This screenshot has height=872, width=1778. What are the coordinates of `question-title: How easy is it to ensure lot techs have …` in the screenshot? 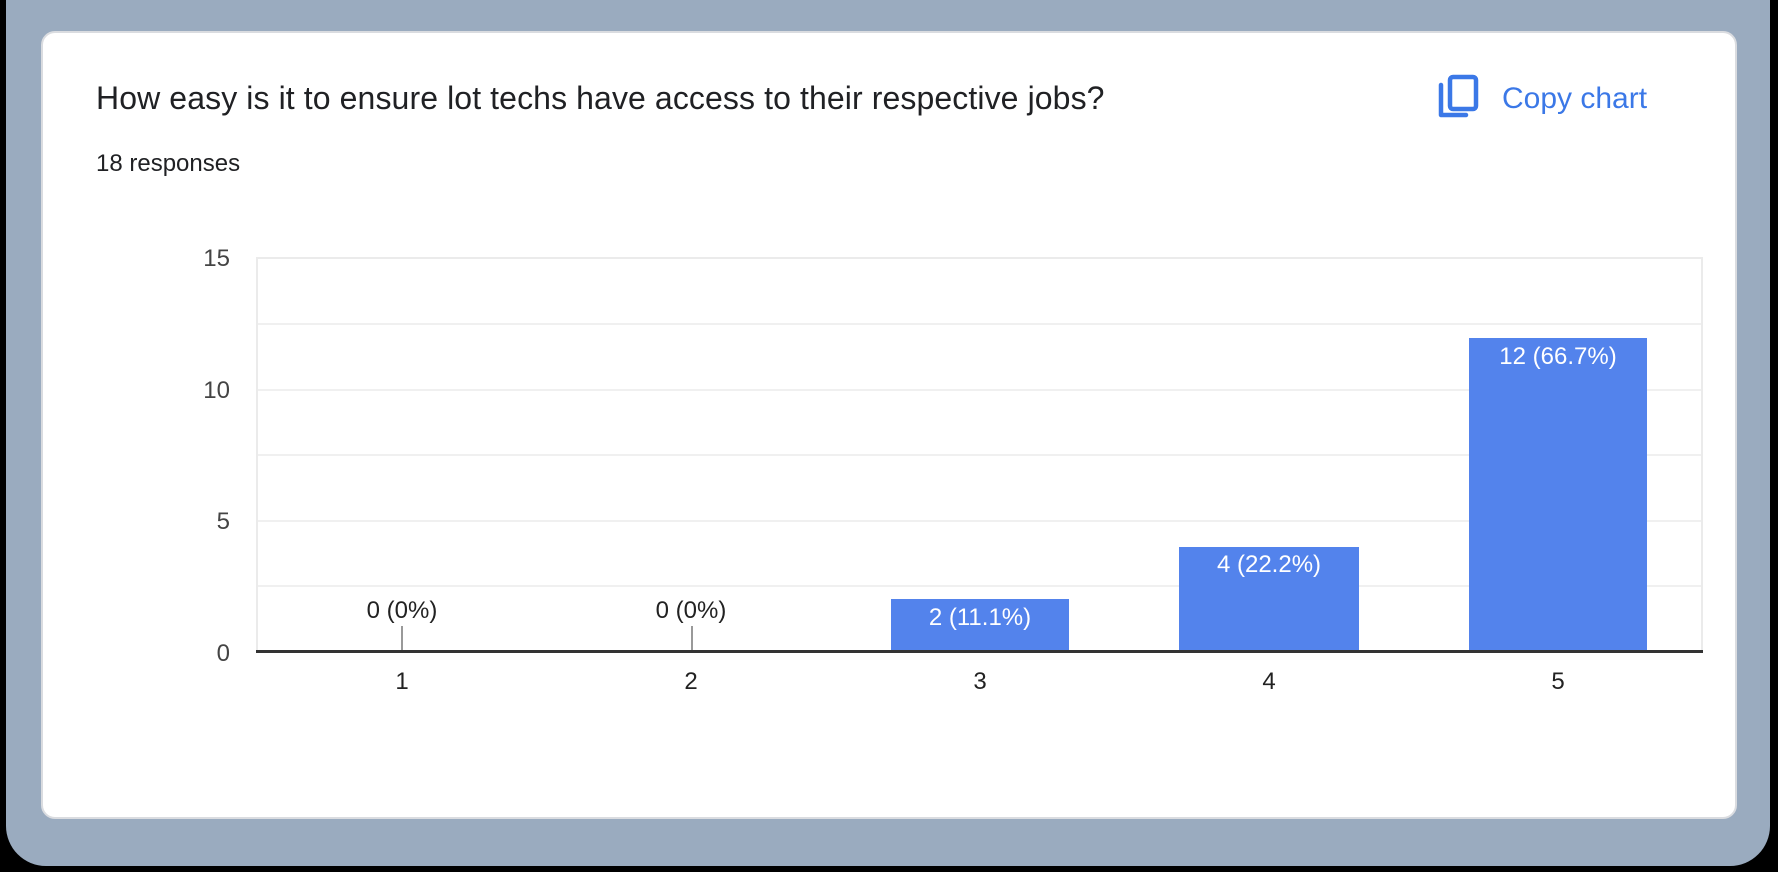 It's located at (600, 98).